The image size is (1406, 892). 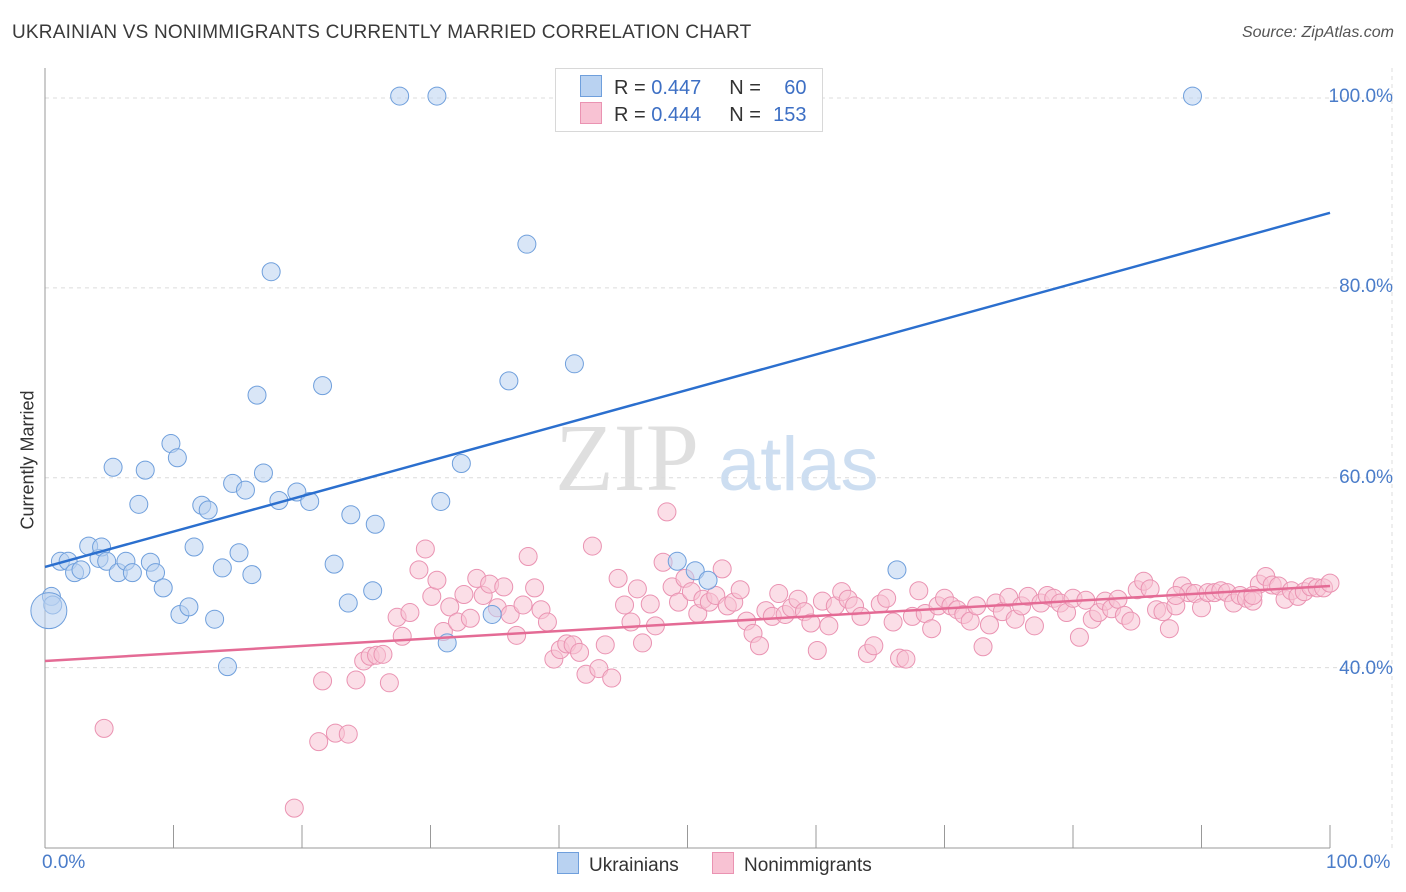 What do you see at coordinates (1366, 668) in the screenshot?
I see `y-tick-label-40: 40.0%` at bounding box center [1366, 668].